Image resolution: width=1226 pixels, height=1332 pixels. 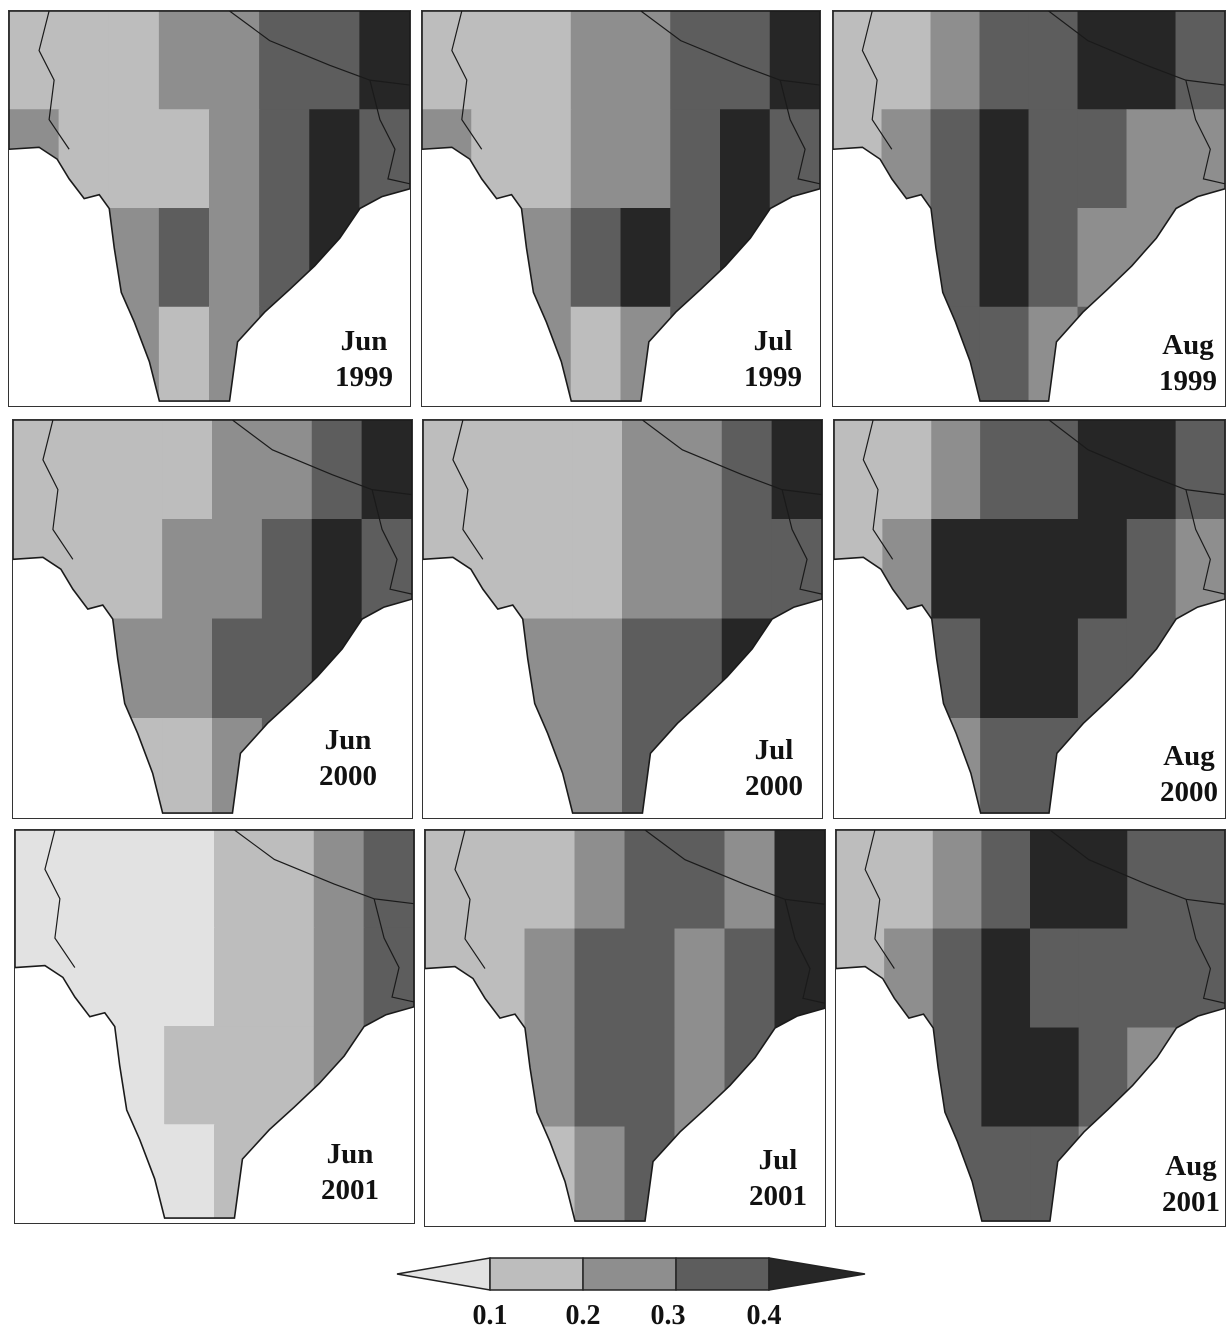 What do you see at coordinates (348, 776) in the screenshot?
I see `year-label: 2000` at bounding box center [348, 776].